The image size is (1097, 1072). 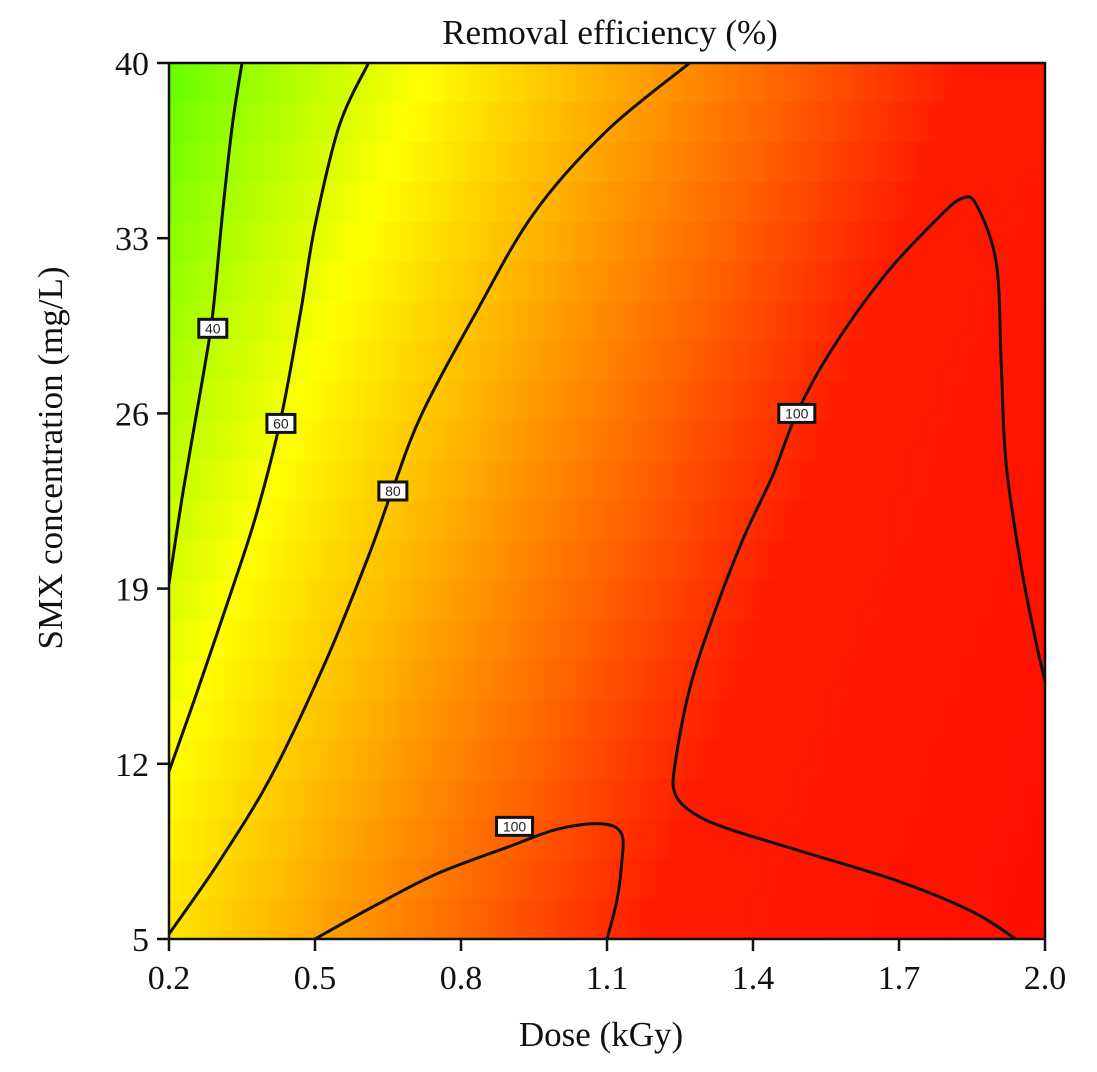 What do you see at coordinates (753, 978) in the screenshot?
I see `x-tick-label: 1.4` at bounding box center [753, 978].